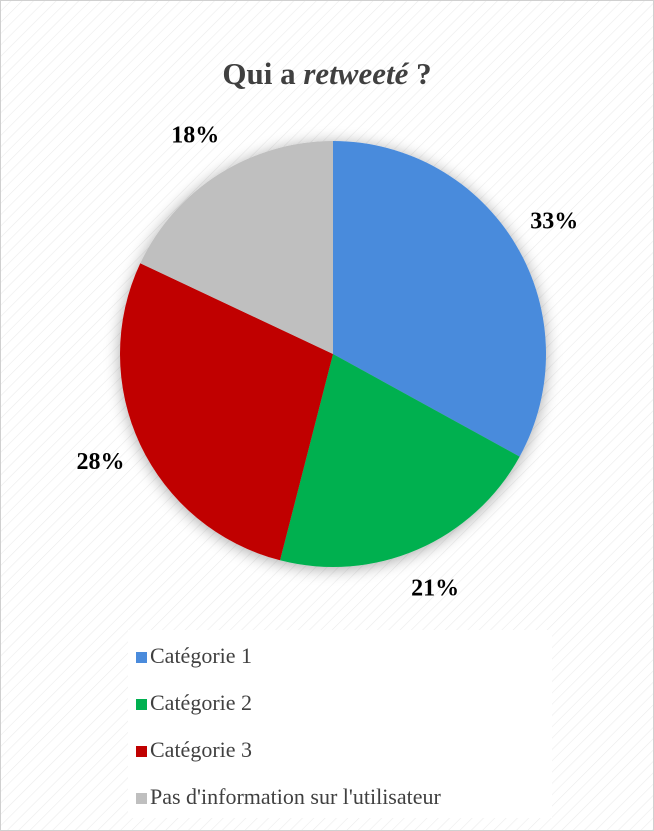 The image size is (654, 831). I want to click on chart-title: Qui a retweeté ?, so click(326, 73).